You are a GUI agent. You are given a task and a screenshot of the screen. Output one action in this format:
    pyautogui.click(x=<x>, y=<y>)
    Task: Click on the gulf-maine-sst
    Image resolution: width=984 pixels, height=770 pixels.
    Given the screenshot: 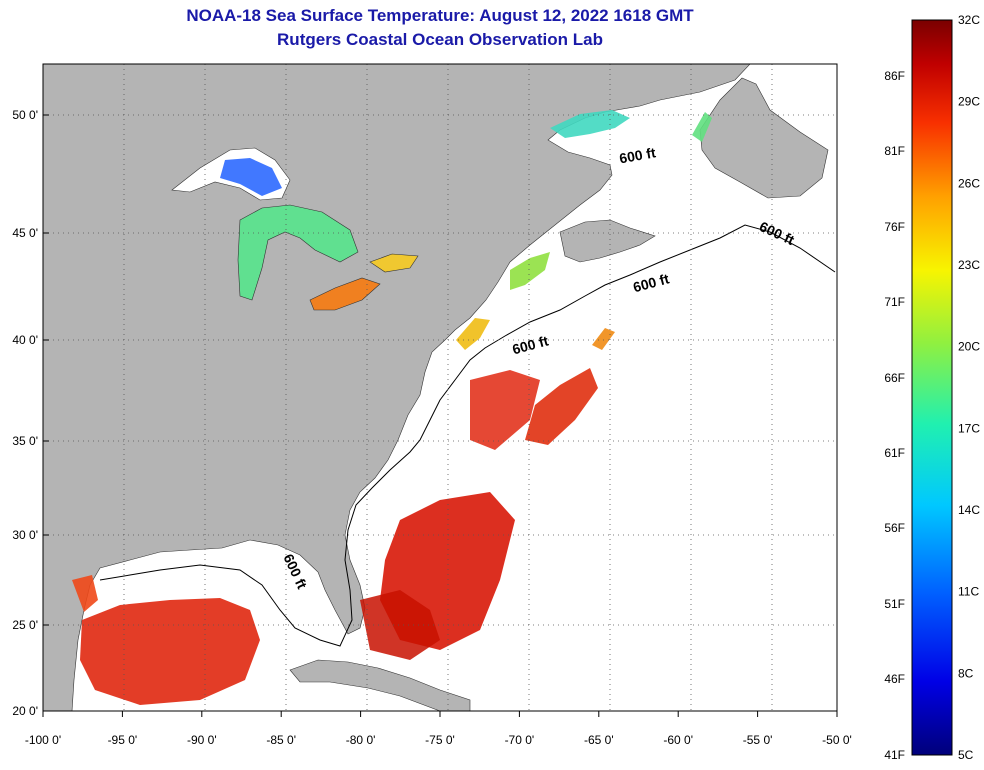 What is the action you would take?
    pyautogui.click(x=530, y=271)
    